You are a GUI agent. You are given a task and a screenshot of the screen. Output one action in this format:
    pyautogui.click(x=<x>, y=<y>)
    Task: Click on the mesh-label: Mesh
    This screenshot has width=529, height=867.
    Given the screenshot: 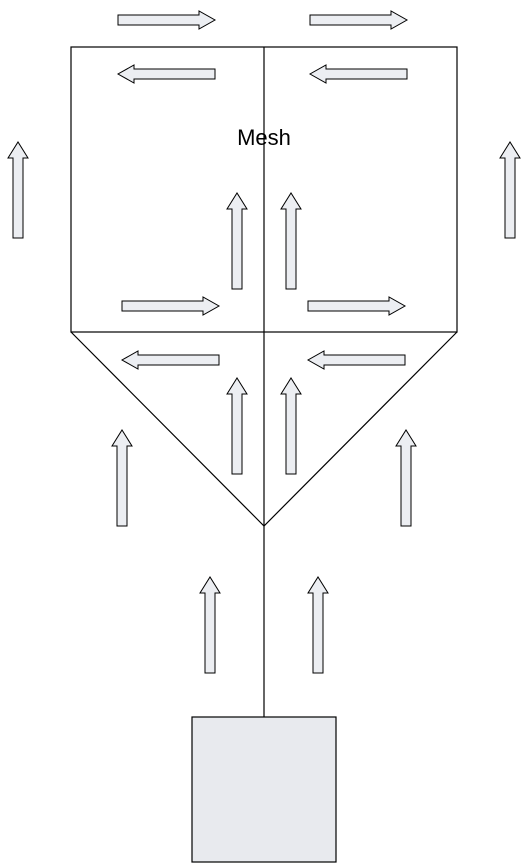 What is the action you would take?
    pyautogui.click(x=264, y=137)
    